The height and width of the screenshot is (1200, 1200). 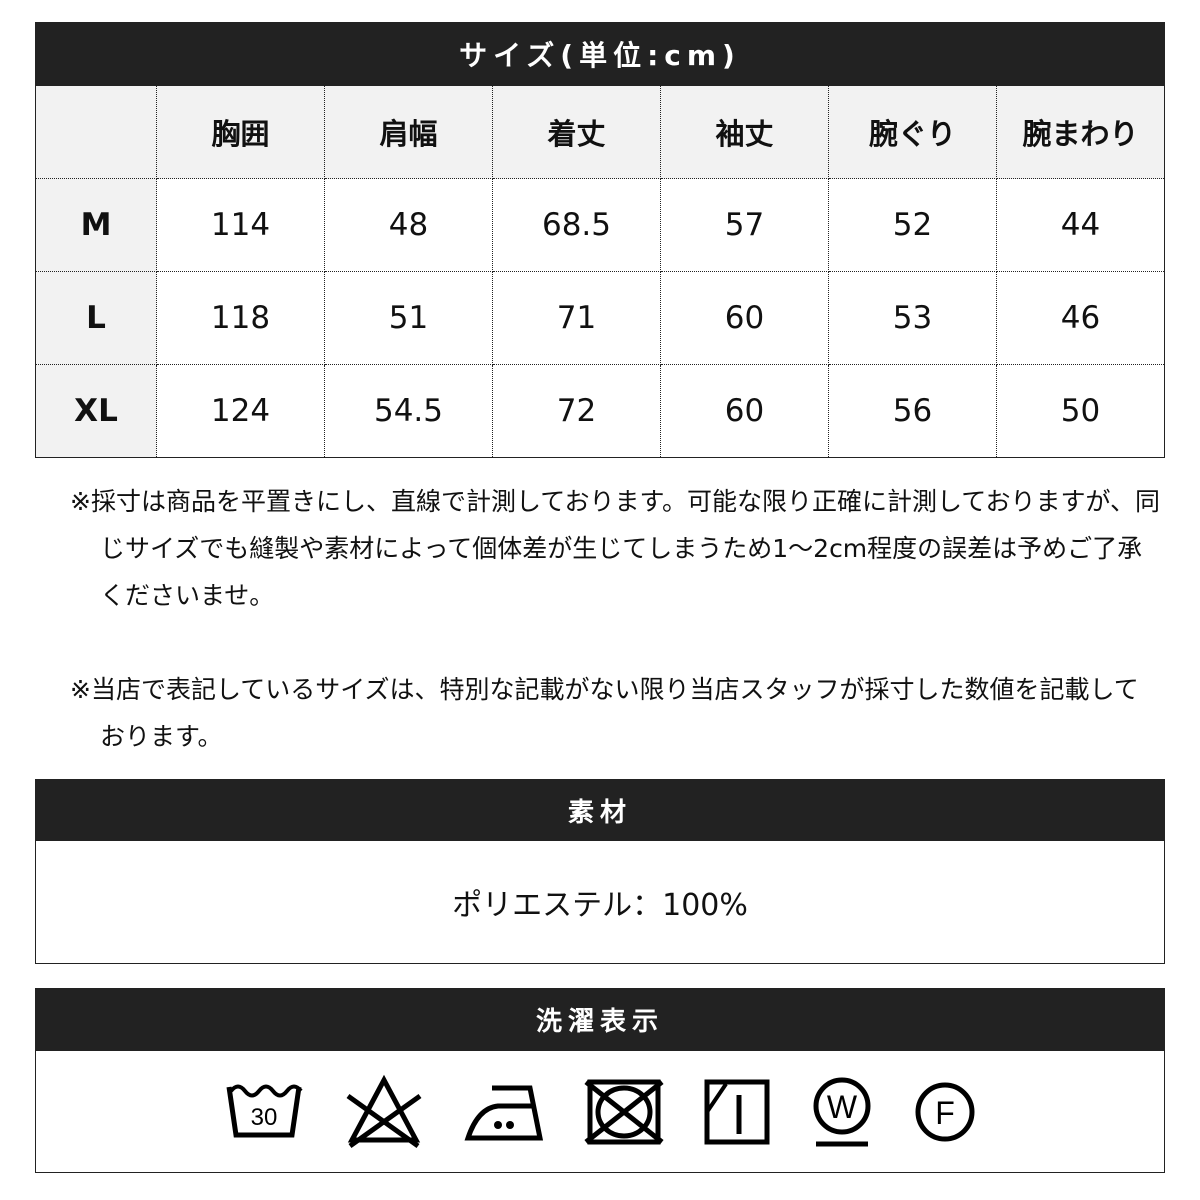 I want to click on dry-clean-f-icon: F, so click(x=945, y=1111).